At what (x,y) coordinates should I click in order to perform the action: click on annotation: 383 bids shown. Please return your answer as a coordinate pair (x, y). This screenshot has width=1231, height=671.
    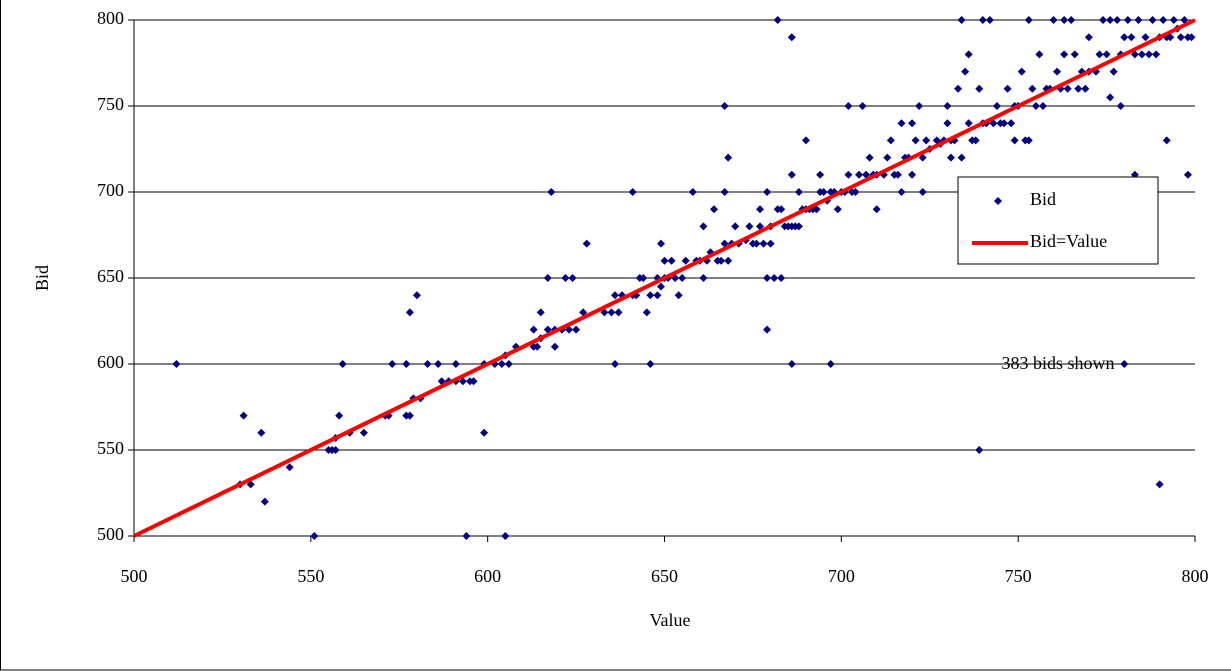
    Looking at the image, I should click on (1057, 363).